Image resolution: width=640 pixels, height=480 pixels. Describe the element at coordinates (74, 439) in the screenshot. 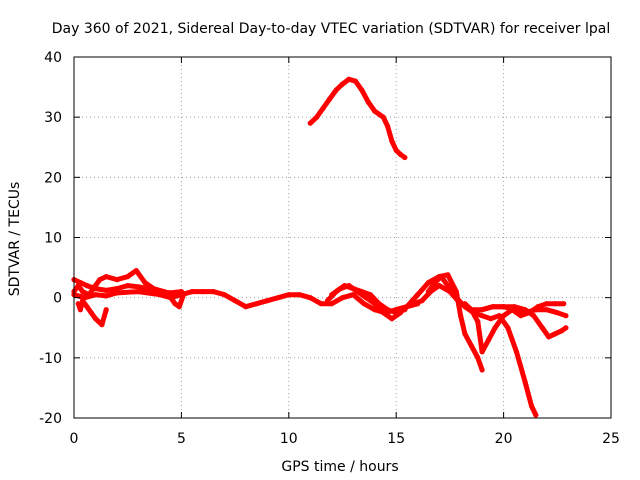

I see `x-tick-label: 0` at that location.